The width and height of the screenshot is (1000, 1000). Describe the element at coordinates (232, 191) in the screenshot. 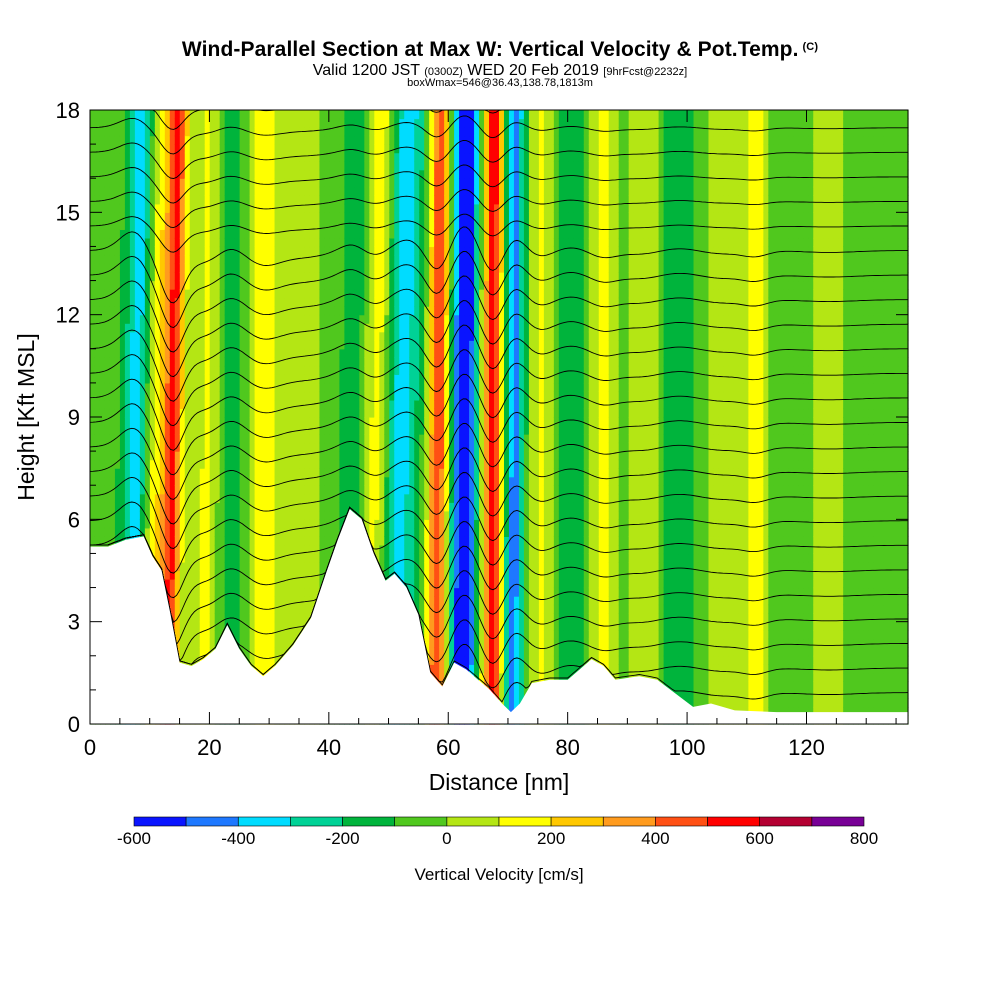

I see `w-field-cell-2078` at that location.